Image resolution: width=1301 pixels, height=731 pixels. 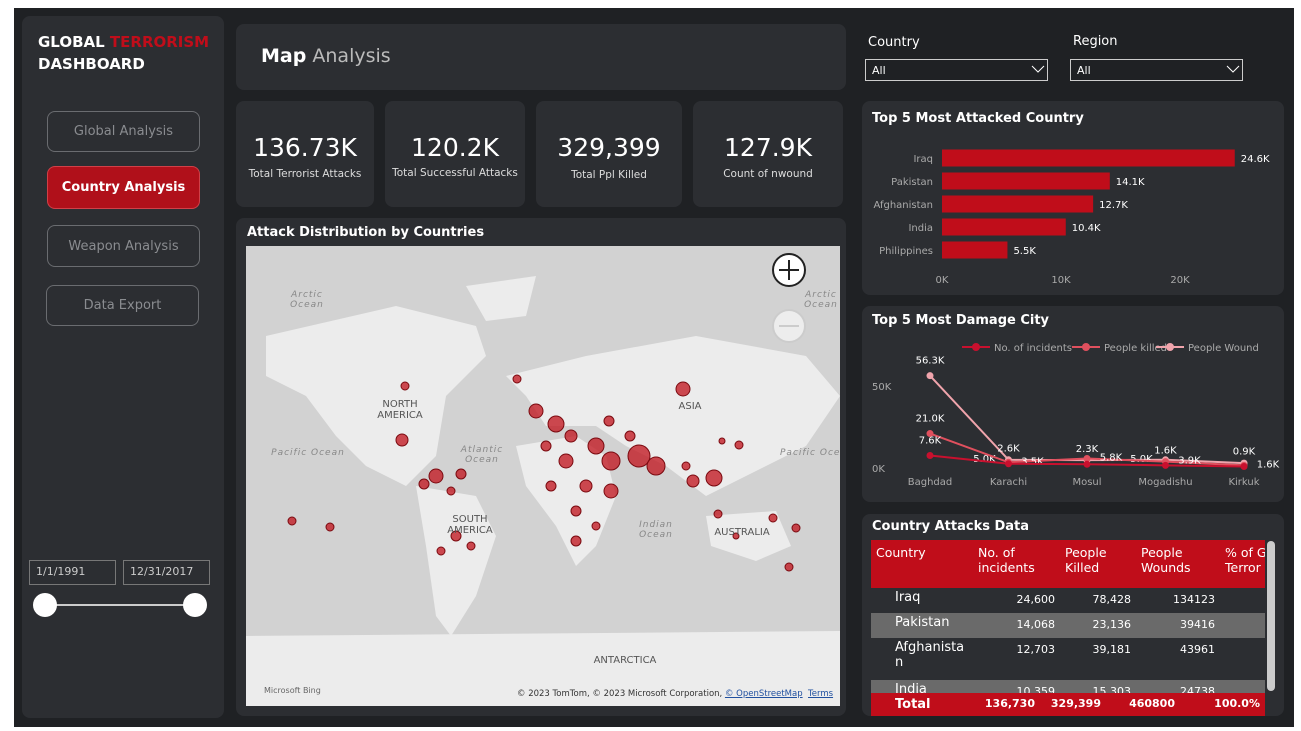 What do you see at coordinates (1113, 205) in the screenshot?
I see `value-label: 12.7K` at bounding box center [1113, 205].